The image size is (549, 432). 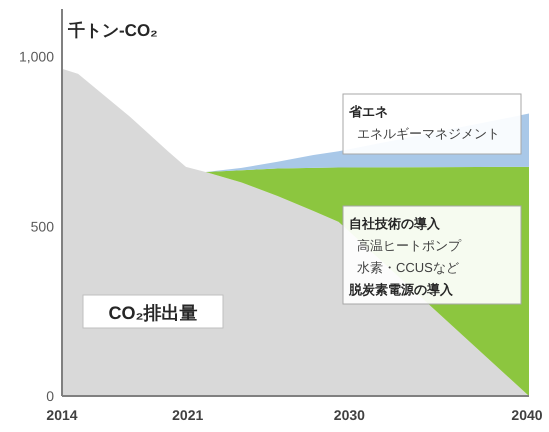 I want to click on x-tick-label: 2014, so click(x=62, y=415).